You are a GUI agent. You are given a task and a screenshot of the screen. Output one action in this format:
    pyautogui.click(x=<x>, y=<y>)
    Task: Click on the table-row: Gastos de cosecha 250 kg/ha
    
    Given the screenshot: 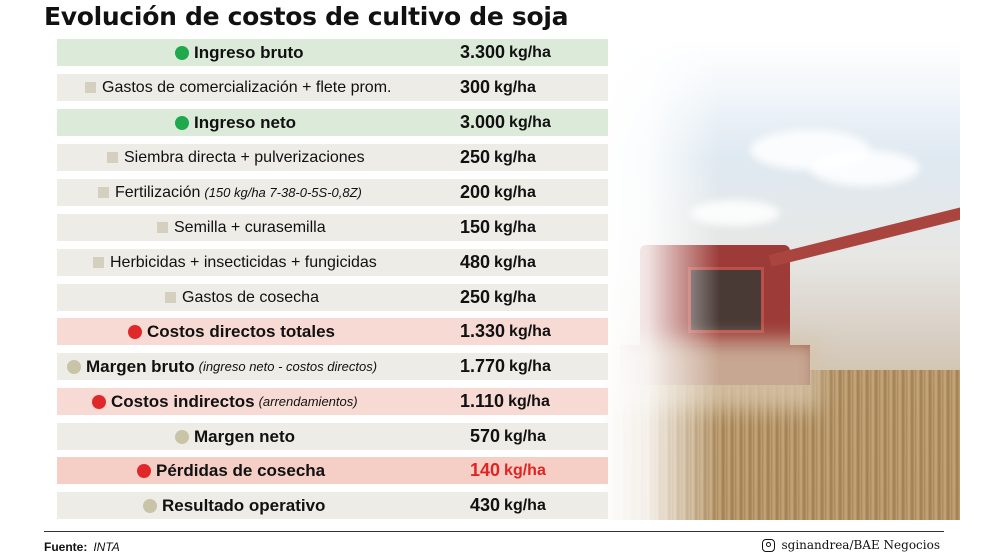 What is the action you would take?
    pyautogui.click(x=332, y=297)
    